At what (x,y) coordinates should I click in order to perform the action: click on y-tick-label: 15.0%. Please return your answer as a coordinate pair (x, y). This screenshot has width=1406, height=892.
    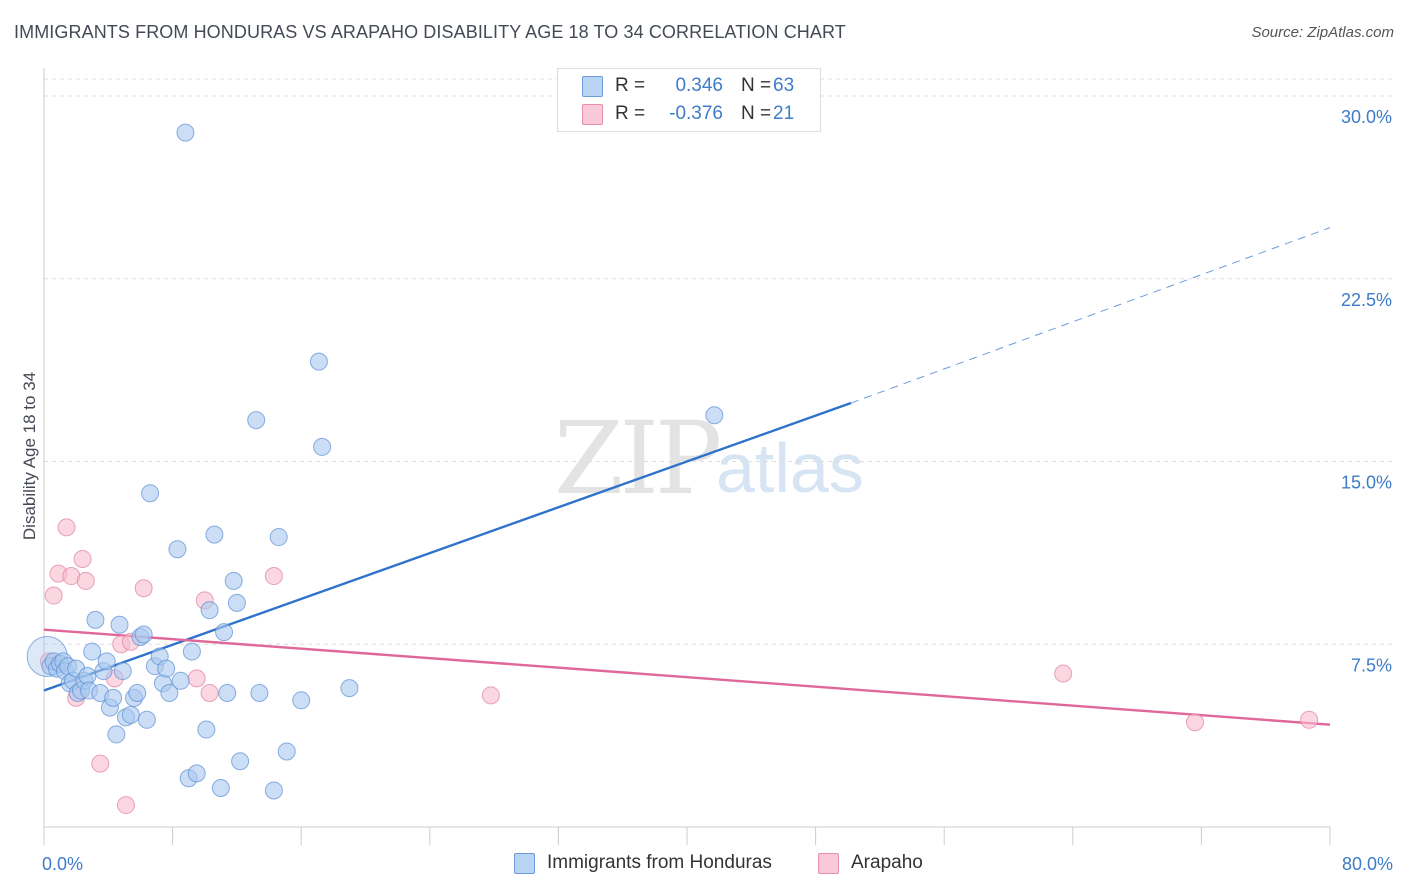
    Looking at the image, I should click on (1366, 483).